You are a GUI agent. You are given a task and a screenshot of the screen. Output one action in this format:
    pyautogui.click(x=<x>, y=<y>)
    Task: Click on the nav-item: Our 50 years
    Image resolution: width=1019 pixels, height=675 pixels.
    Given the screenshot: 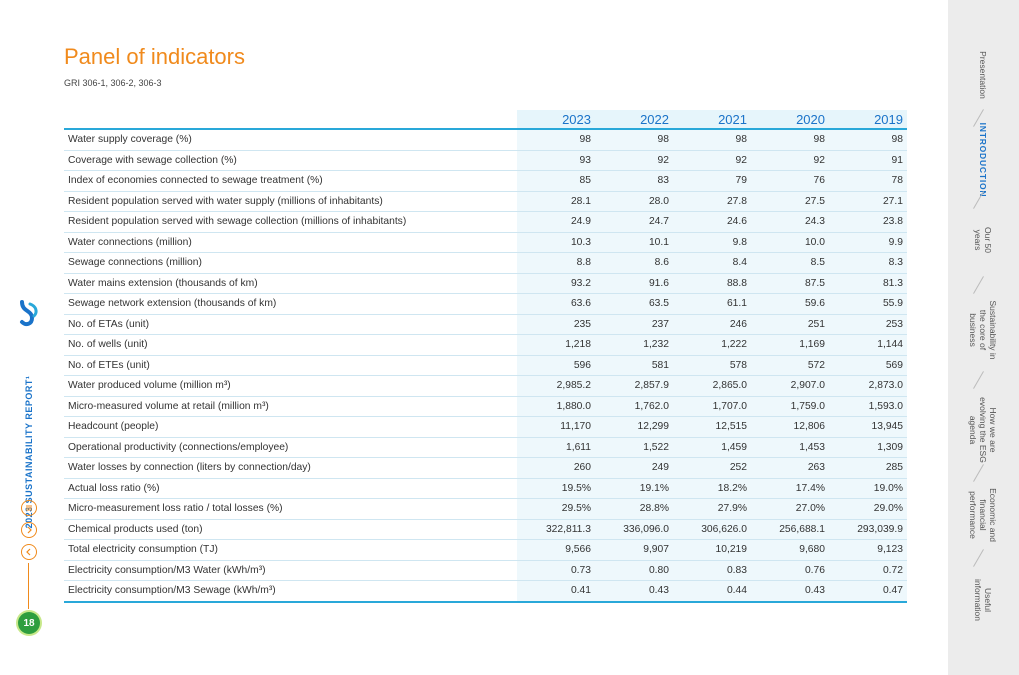 What is the action you would take?
    pyautogui.click(x=983, y=240)
    